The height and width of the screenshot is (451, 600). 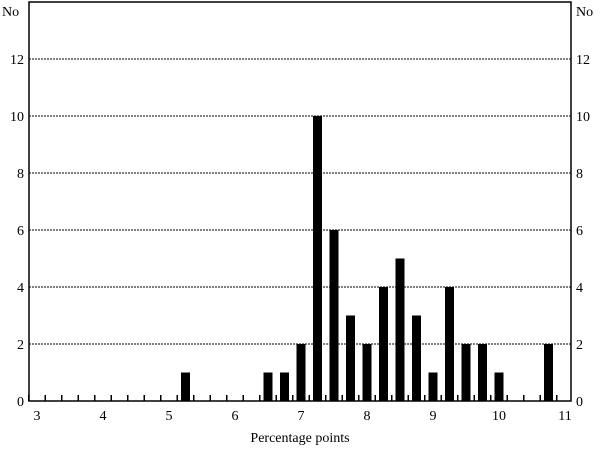 What do you see at coordinates (499, 416) in the screenshot?
I see `x-tick-label: 10` at bounding box center [499, 416].